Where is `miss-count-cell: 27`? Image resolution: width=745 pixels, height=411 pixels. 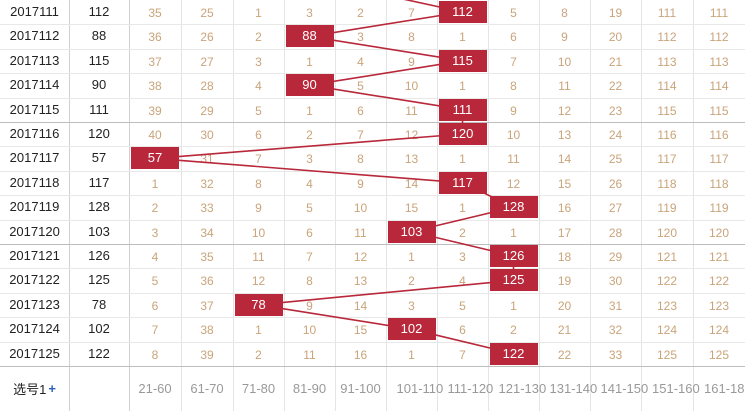
miss-count-cell: 27 is located at coordinates (615, 208).